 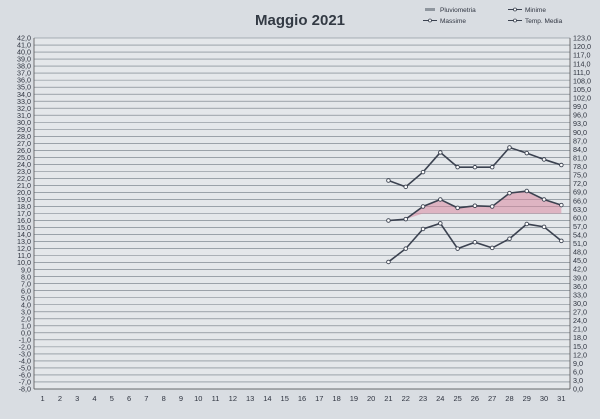 I want to click on y2-tick-label: 21,0, so click(x=580, y=329).